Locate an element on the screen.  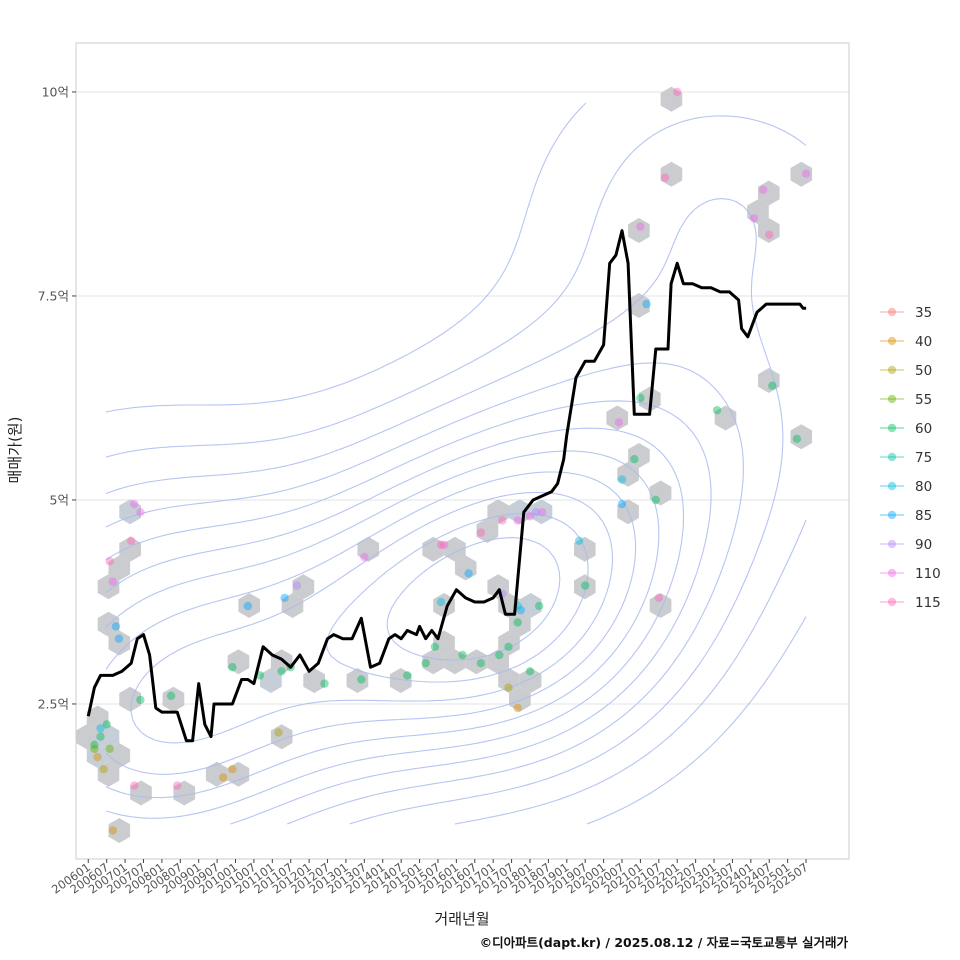
legend-label: 35 is located at coordinates (923, 313).